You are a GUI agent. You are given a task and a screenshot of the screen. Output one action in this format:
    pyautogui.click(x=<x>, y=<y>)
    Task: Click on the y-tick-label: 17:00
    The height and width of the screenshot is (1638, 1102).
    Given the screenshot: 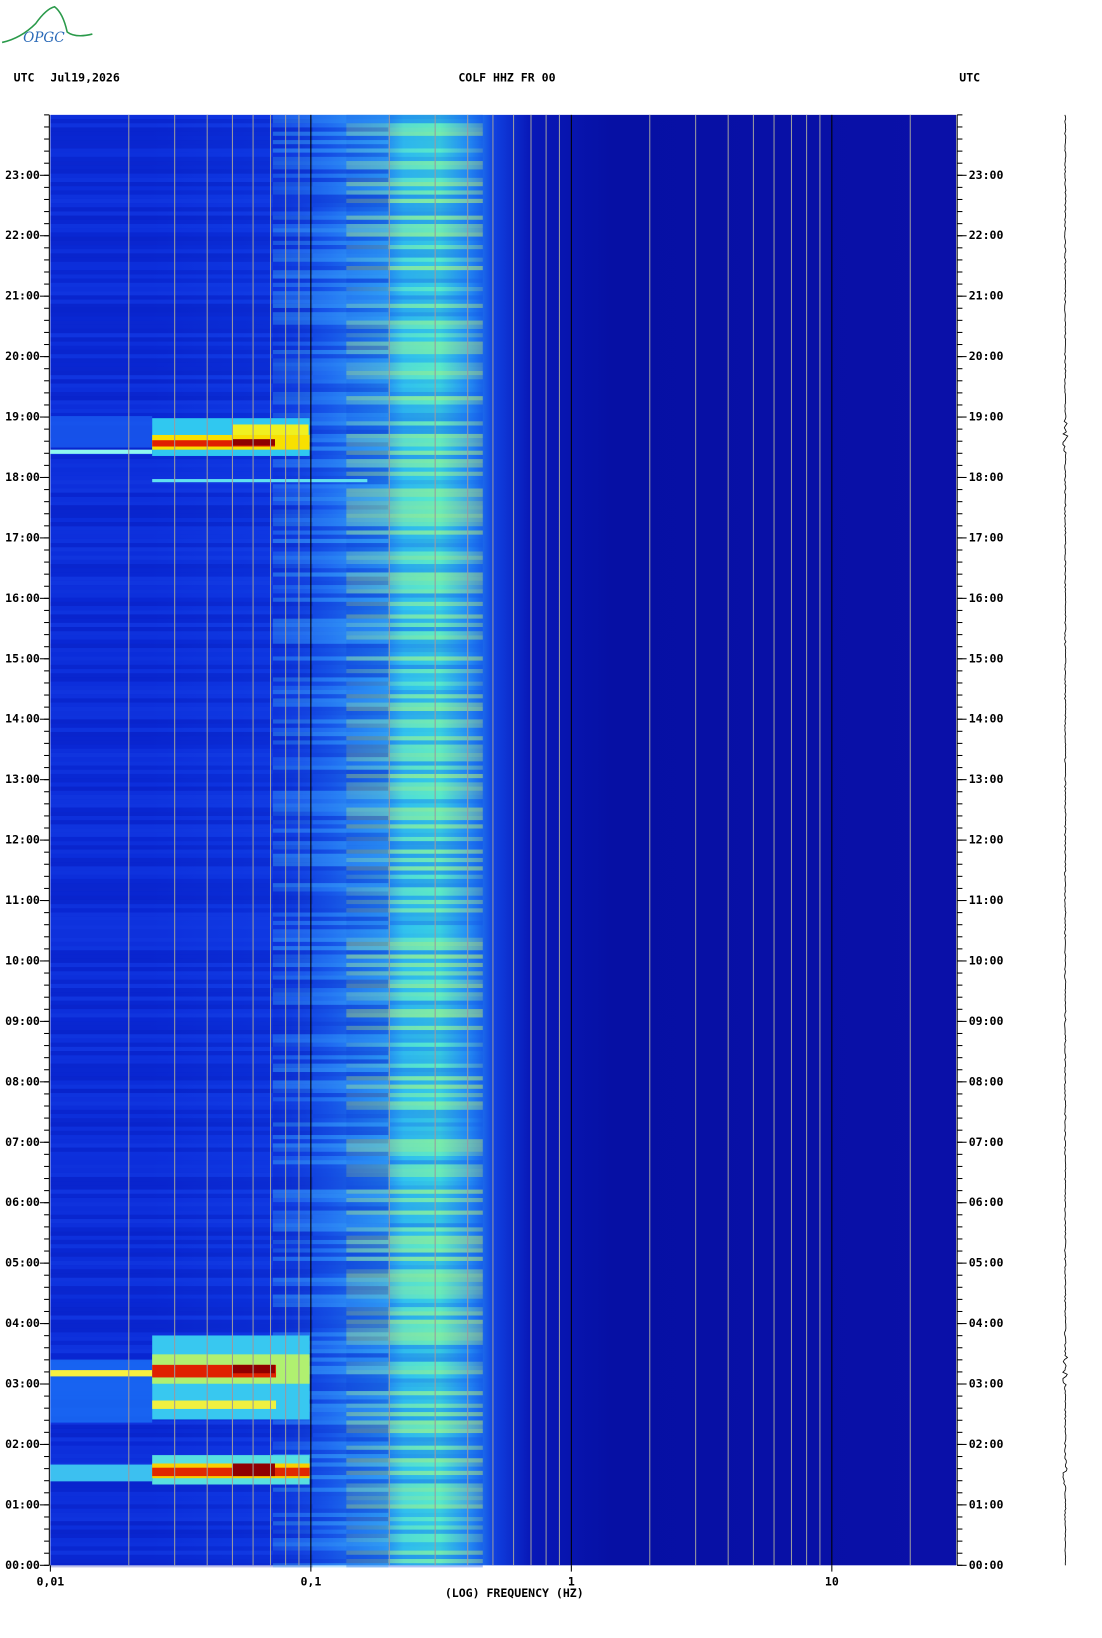 What is the action you would take?
    pyautogui.click(x=22, y=537)
    